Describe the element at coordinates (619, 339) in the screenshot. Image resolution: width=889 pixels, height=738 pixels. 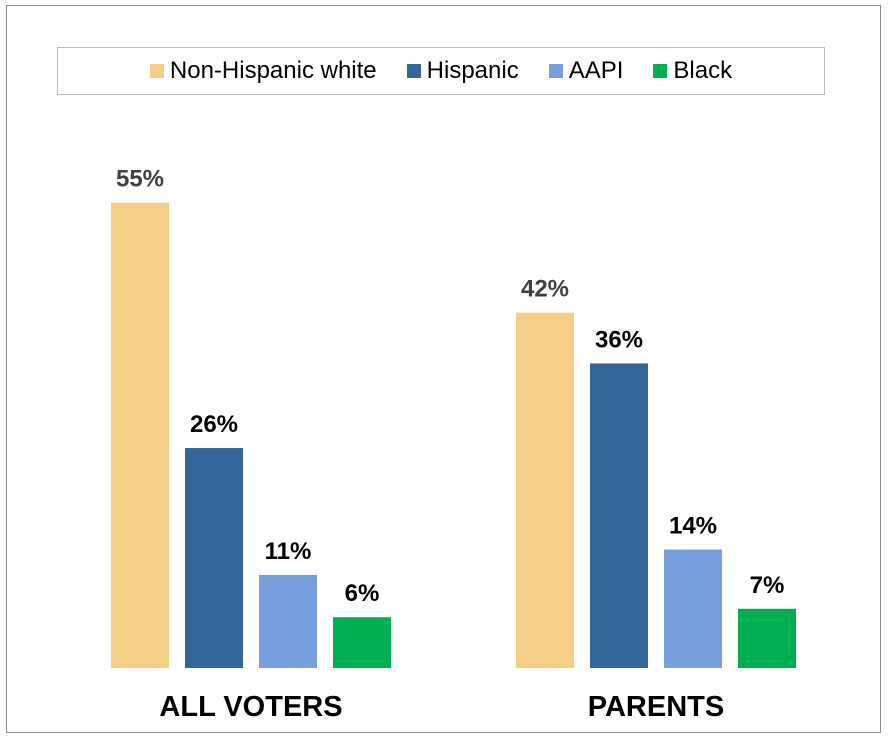
I see `data-label-parents-hispanic: 36%` at that location.